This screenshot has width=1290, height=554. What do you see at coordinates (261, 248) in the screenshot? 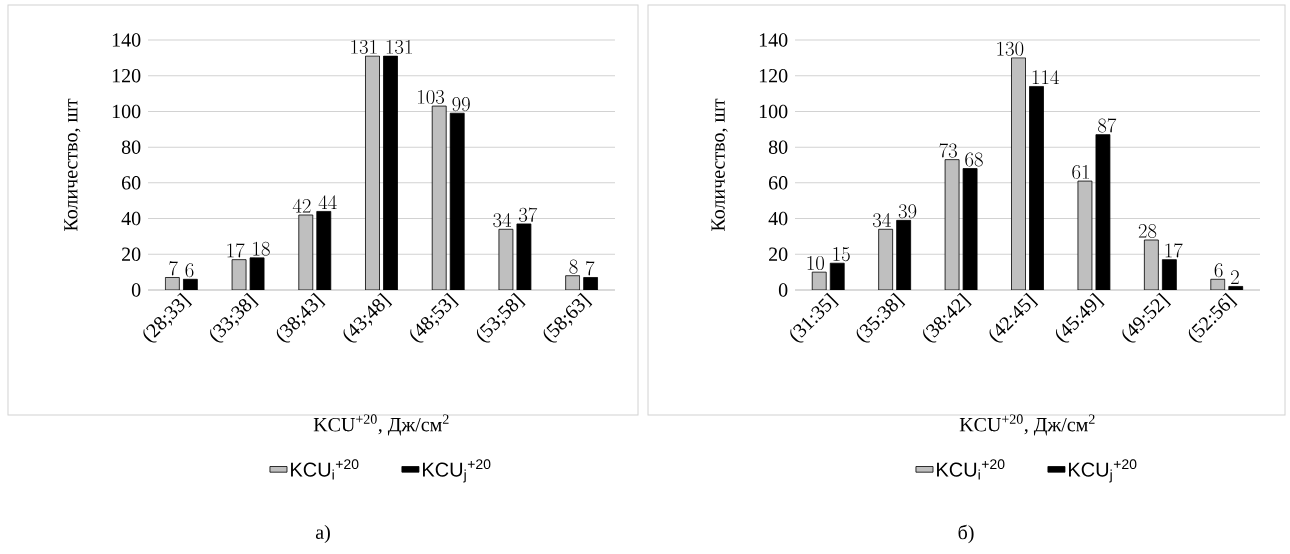
I see `data-label: 18` at bounding box center [261, 248].